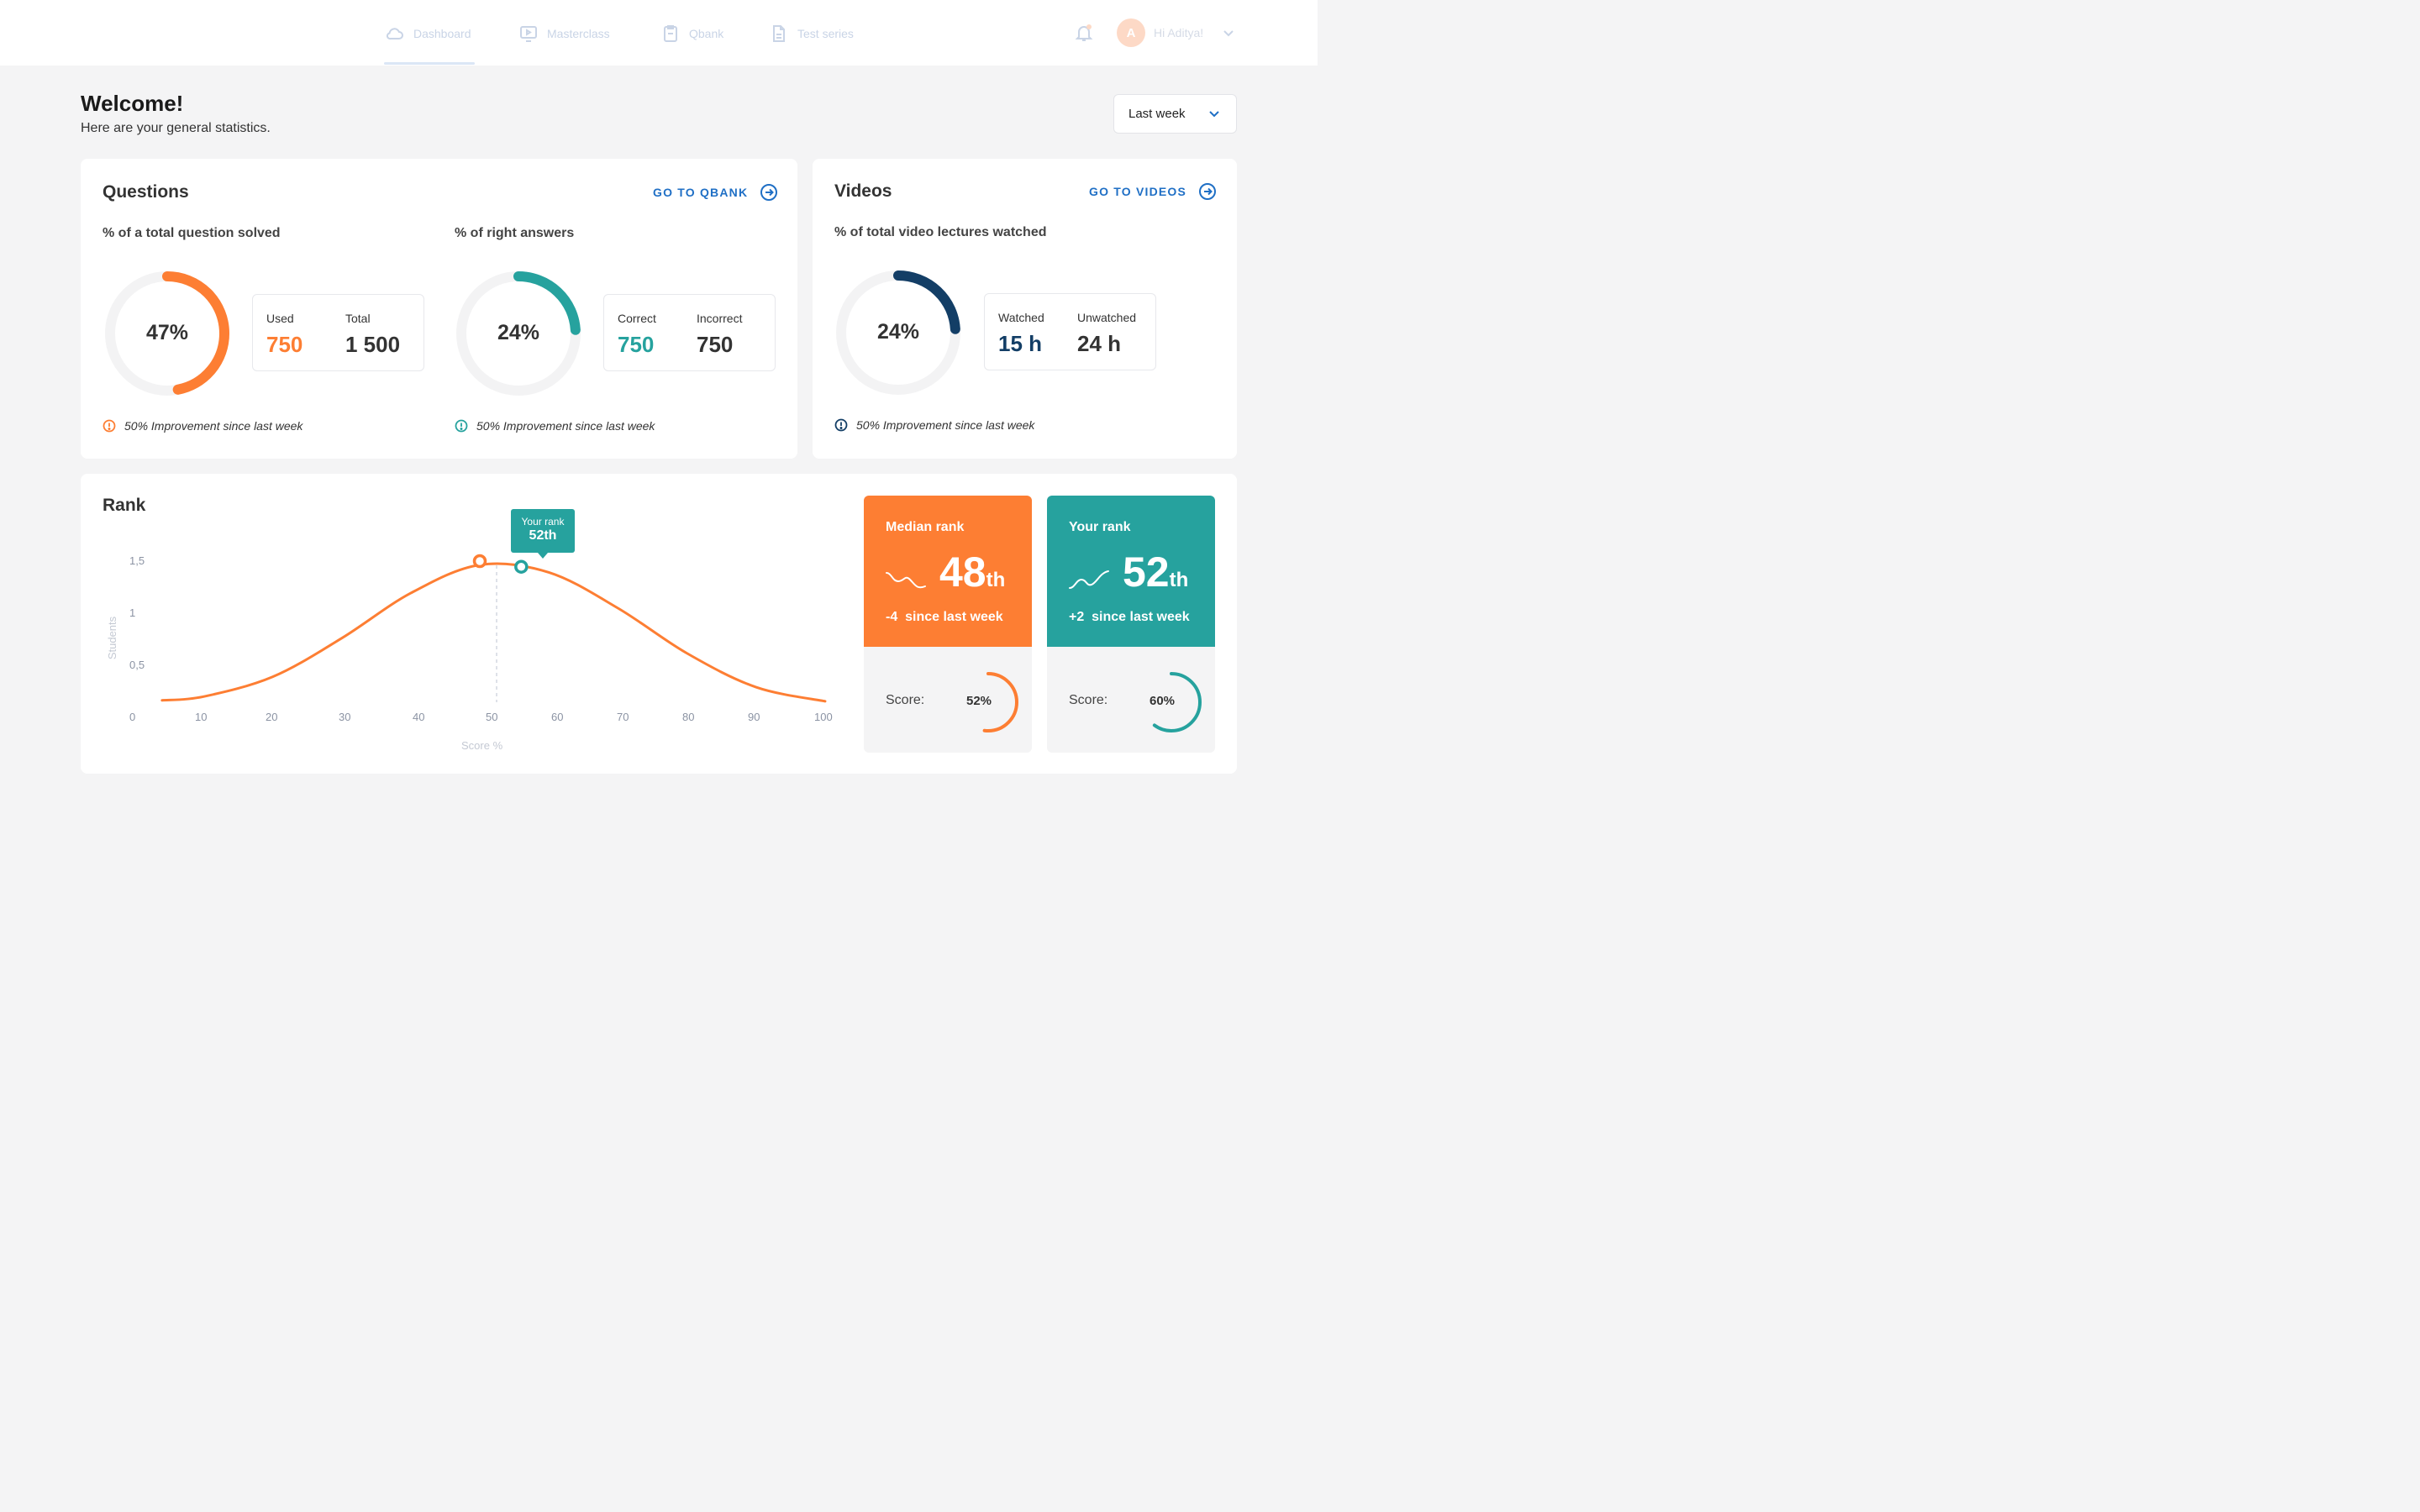 This screenshot has width=2420, height=1512. What do you see at coordinates (1131, 32) in the screenshot?
I see `avatar: A` at bounding box center [1131, 32].